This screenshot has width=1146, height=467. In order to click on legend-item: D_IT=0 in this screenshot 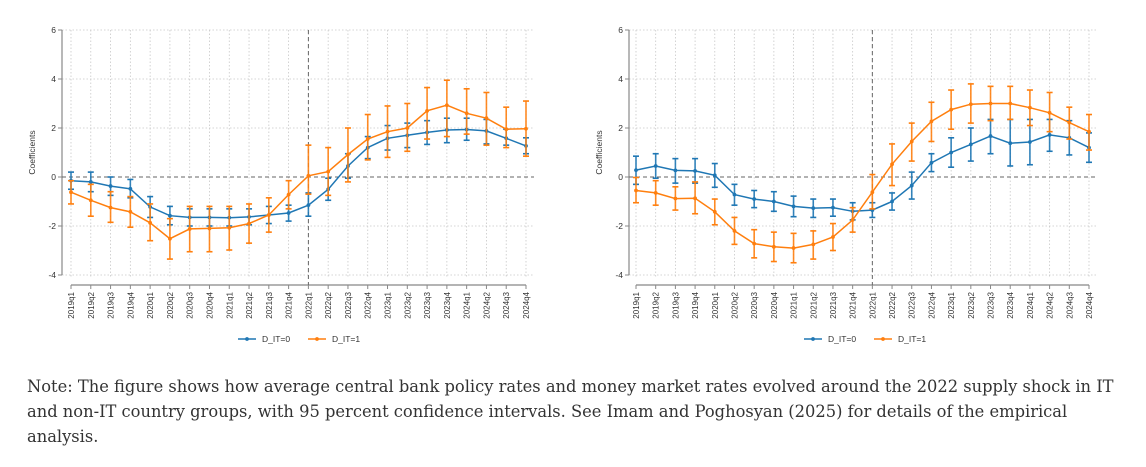, I will do `click(830, 339)`.